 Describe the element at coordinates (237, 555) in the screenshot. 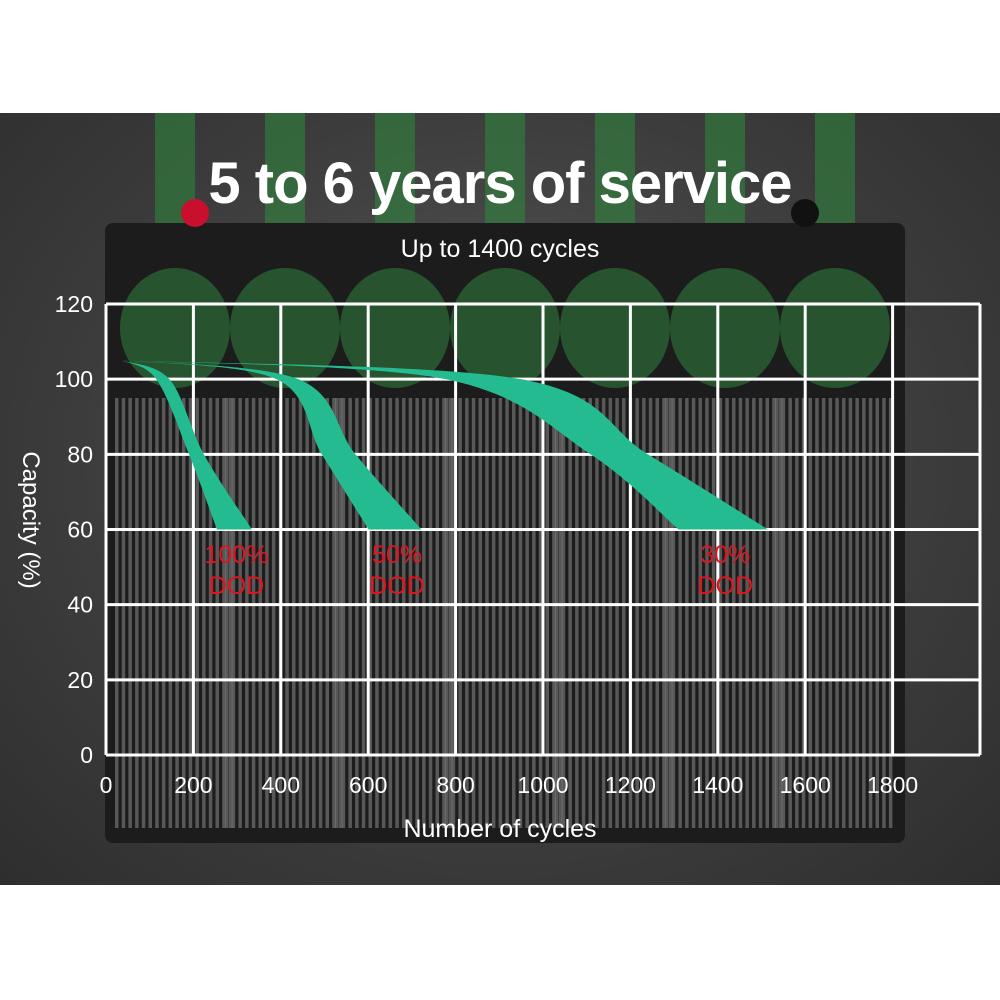

I see `series-label-percent: 100%` at that location.